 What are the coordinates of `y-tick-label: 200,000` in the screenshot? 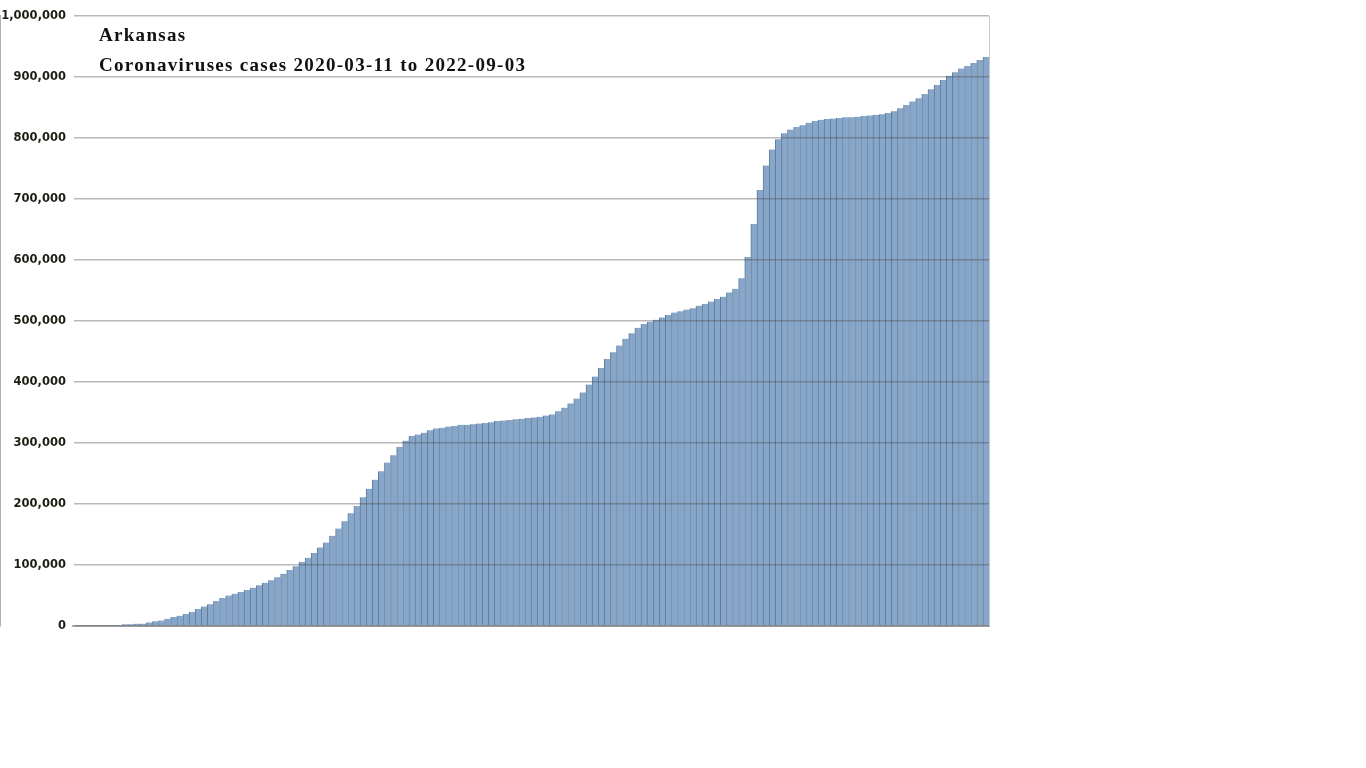 It's located at (39, 503).